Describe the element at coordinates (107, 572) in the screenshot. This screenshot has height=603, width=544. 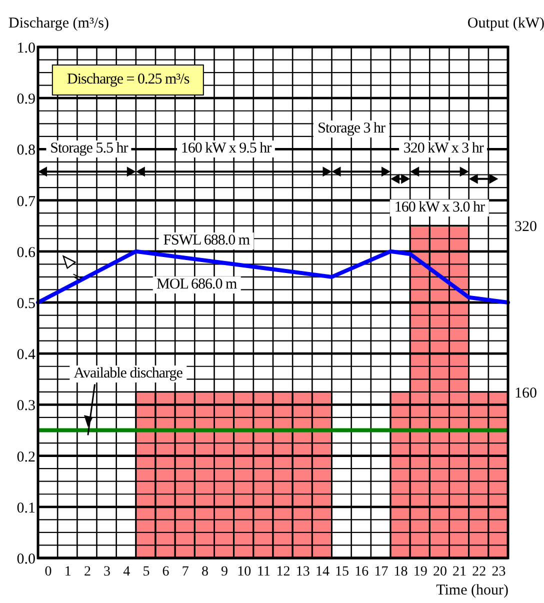
I see `x-tick-label: 3` at that location.